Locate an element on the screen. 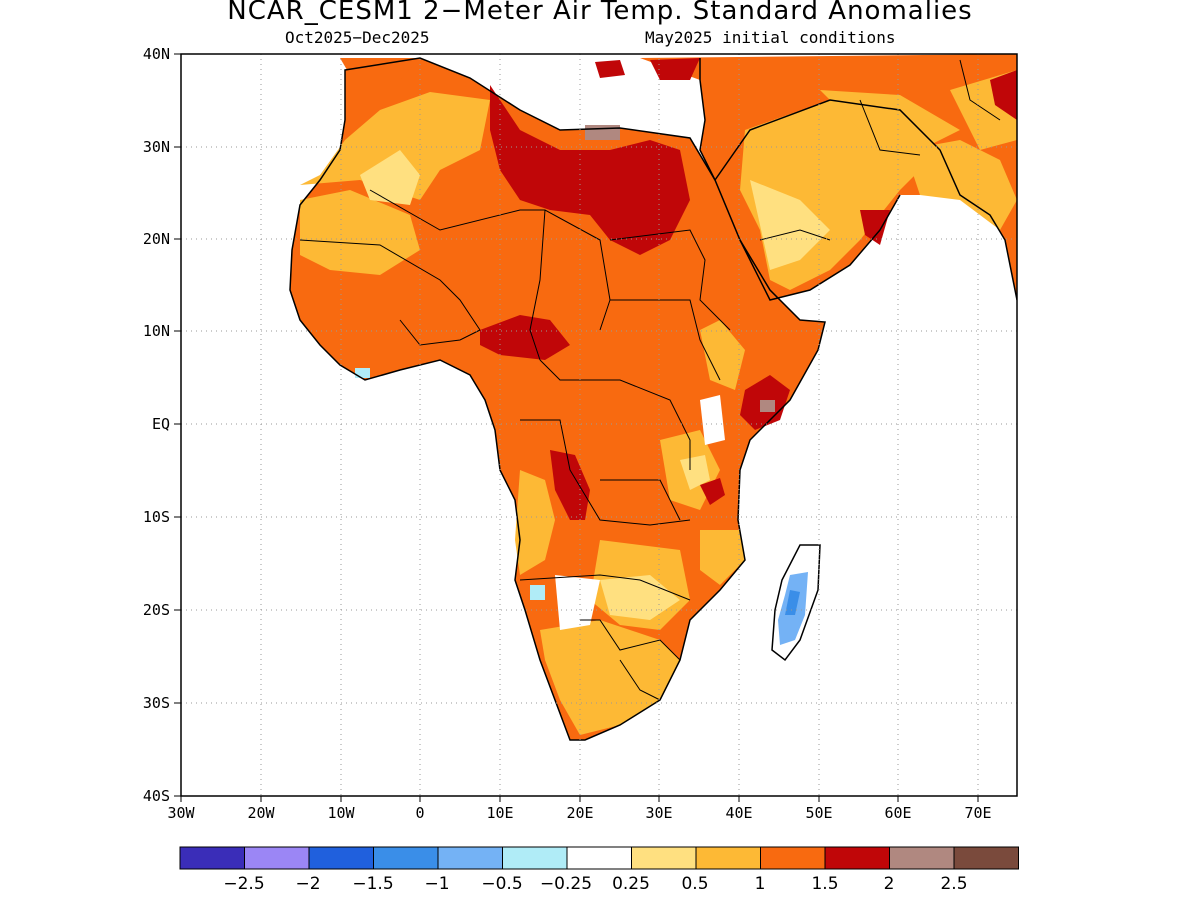 This screenshot has width=1200, height=900. lat-label-20n: 20N is located at coordinates (156, 239).